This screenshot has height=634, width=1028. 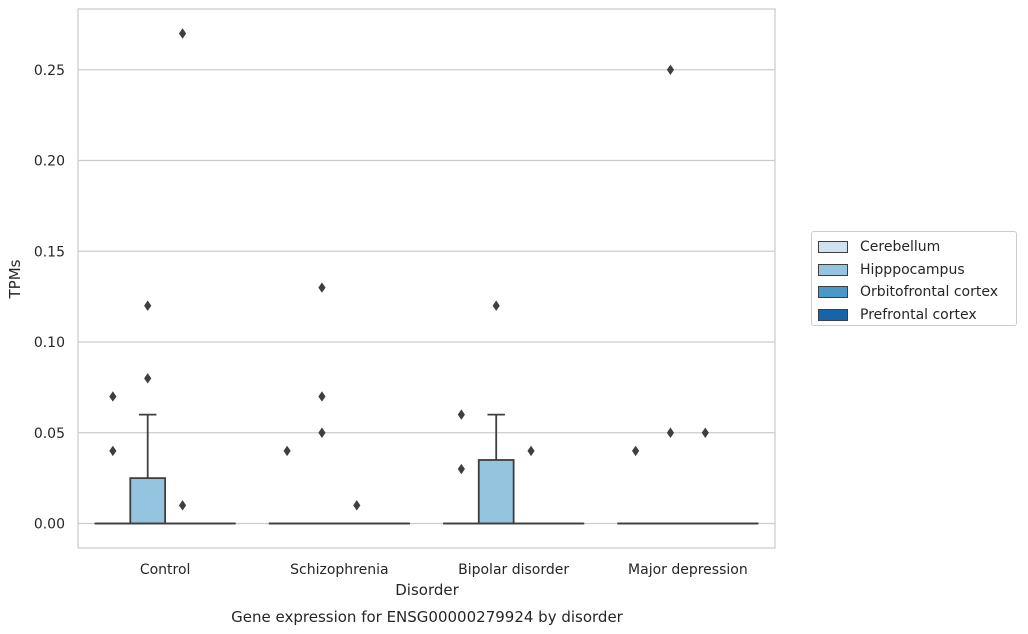 What do you see at coordinates (49, 525) in the screenshot?
I see `y-tick-label: 0.00` at bounding box center [49, 525].